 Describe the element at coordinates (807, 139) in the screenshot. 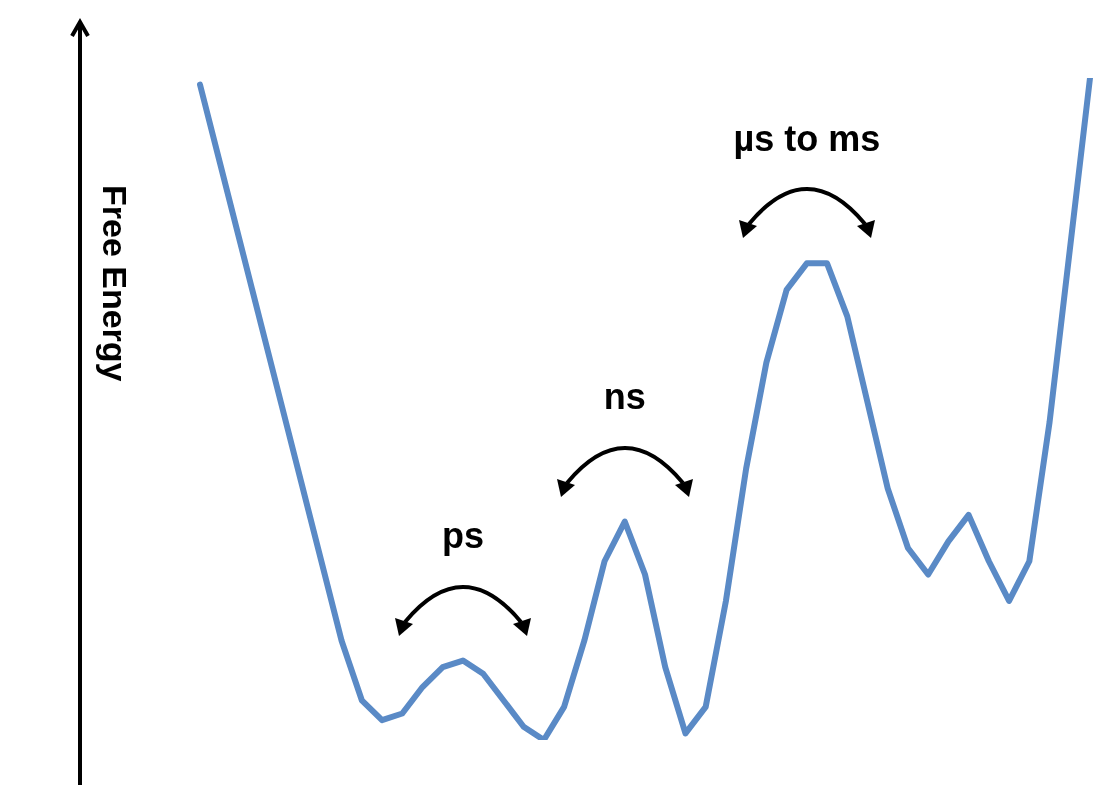

I see `annotation: µs to ms` at that location.